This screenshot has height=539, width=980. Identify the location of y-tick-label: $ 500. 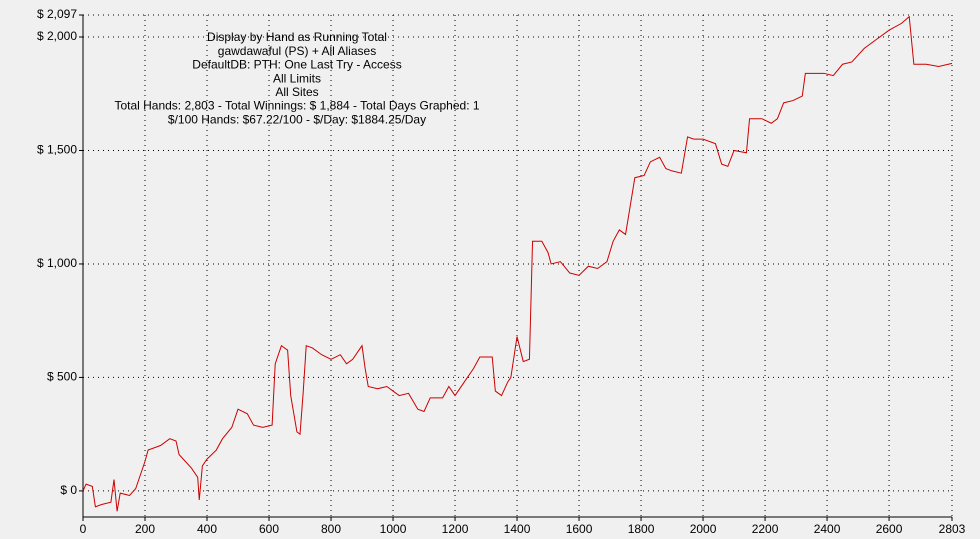
(62, 377).